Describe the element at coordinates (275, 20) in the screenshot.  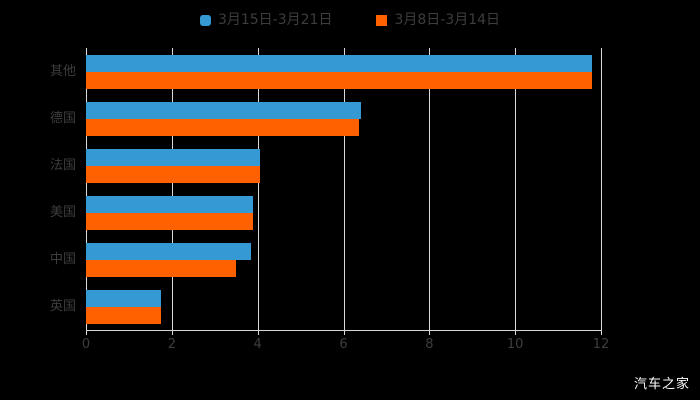
I see `legend-label-0: 3月15日-3月21日` at that location.